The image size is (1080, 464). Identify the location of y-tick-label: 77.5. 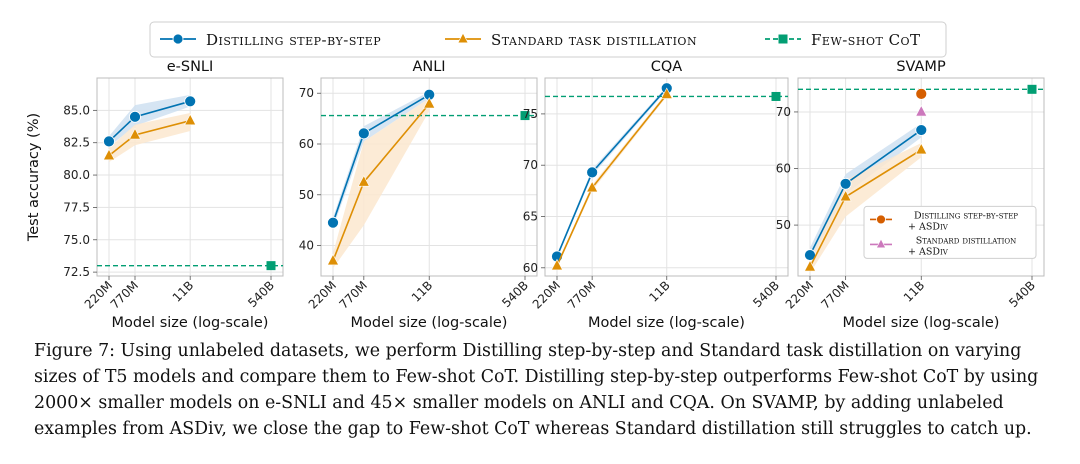
(76, 207).